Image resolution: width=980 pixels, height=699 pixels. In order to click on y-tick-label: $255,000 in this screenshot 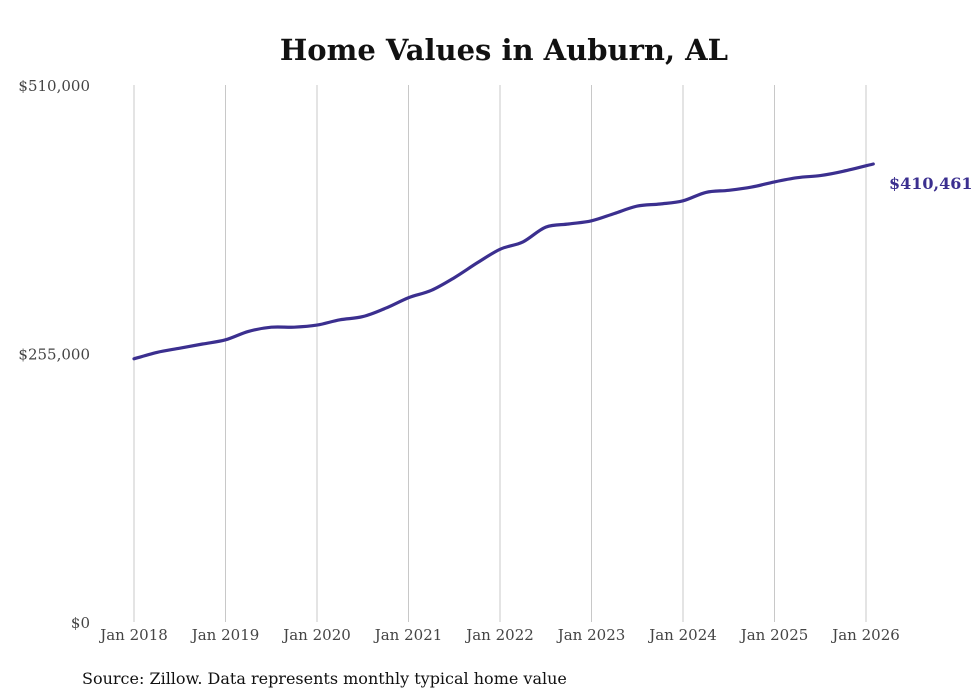, I will do `click(54, 355)`.